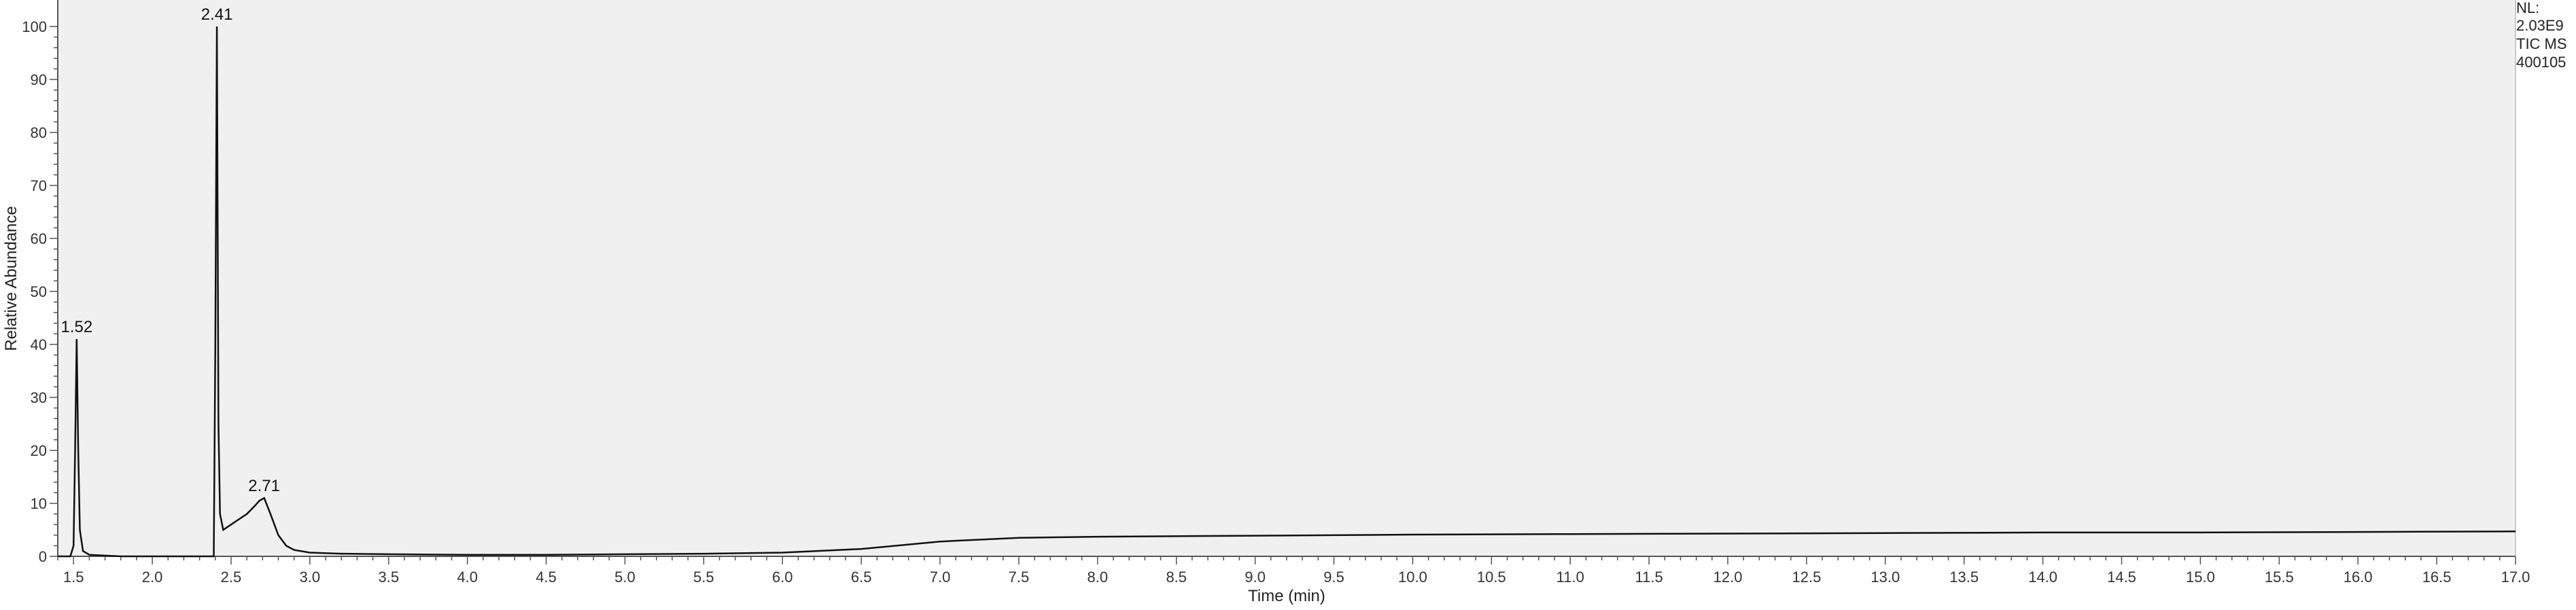 The width and height of the screenshot is (2576, 610). Describe the element at coordinates (1176, 577) in the screenshot. I see `x-tick-label: 8.5` at that location.